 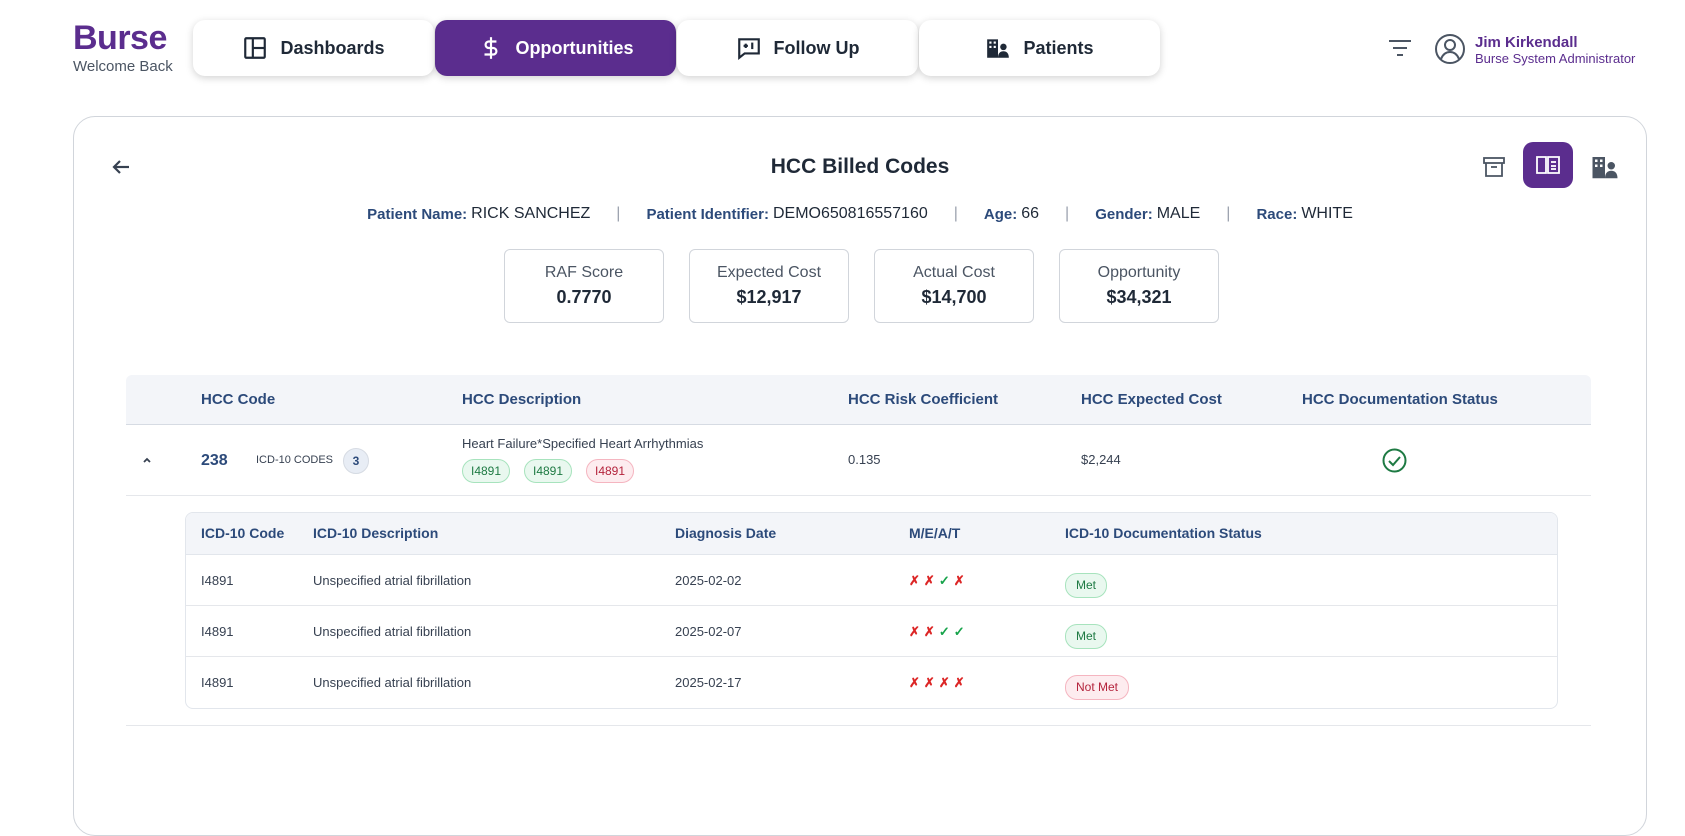 I want to click on metric-label: Actual Cost, so click(x=954, y=272).